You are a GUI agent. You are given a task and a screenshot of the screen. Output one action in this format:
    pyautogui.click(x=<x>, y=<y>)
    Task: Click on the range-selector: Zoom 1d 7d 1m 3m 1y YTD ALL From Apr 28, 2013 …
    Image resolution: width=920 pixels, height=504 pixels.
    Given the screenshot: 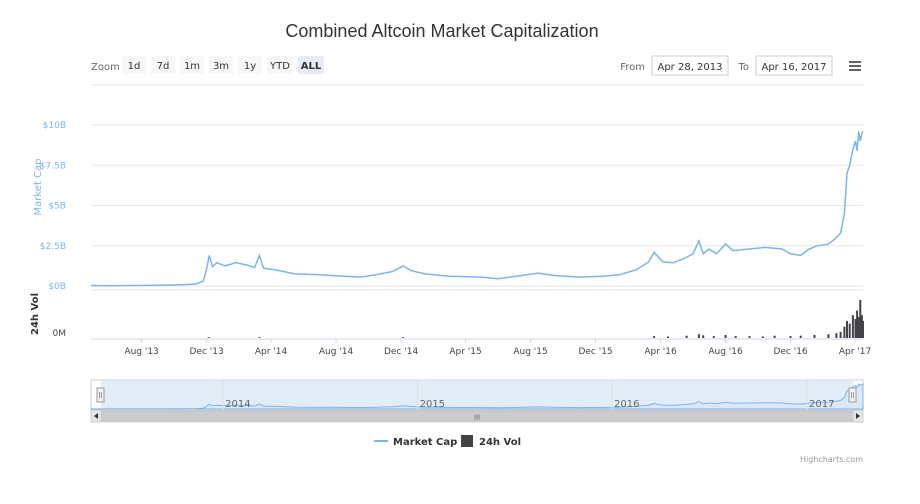 What is the action you would take?
    pyautogui.click(x=478, y=65)
    